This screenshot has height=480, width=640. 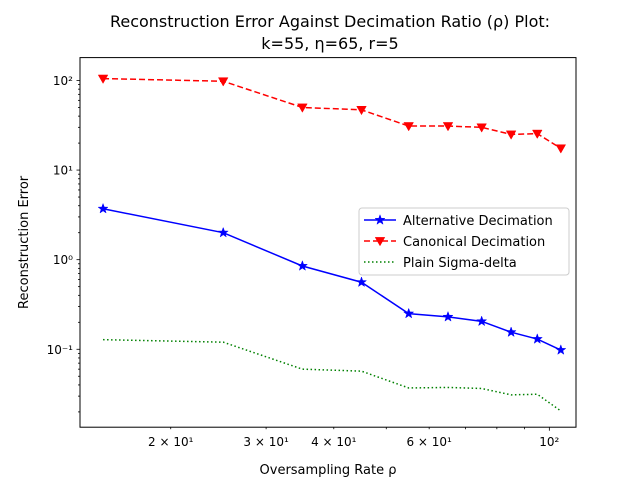 What do you see at coordinates (549, 442) in the screenshot?
I see `x-tick-label: 10²` at bounding box center [549, 442].